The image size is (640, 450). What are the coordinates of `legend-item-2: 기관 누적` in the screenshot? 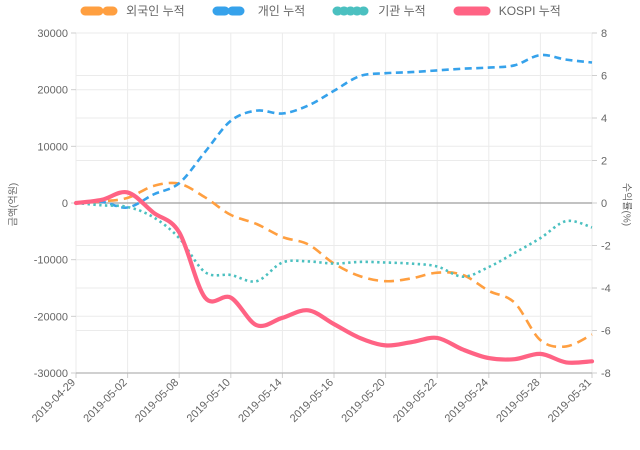 It's located at (378, 11).